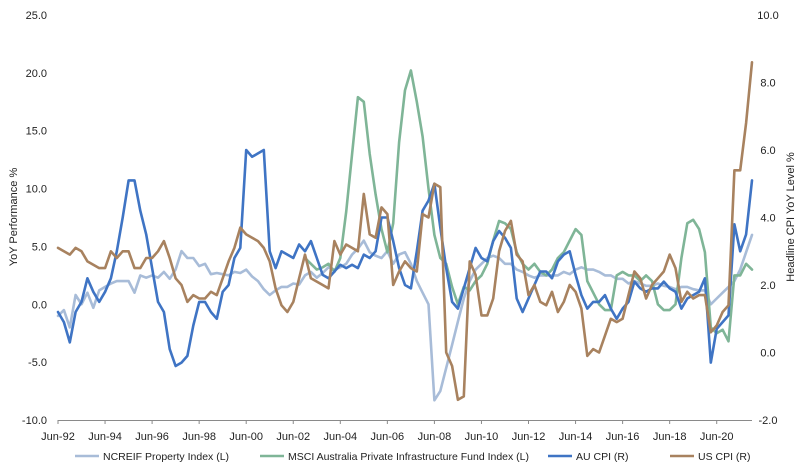 This screenshot has width=808, height=469. Describe the element at coordinates (576, 437) in the screenshot. I see `x-tick-label: Jun-14` at that location.